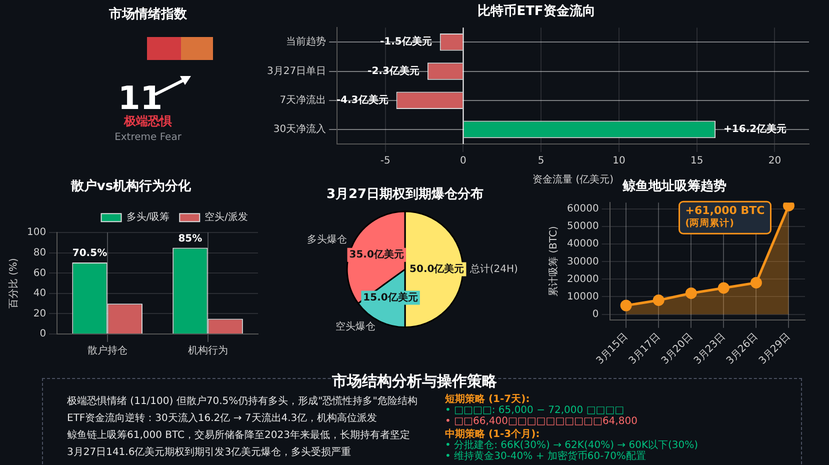 This screenshot has width=829, height=465. I want to click on y-tick-label: 0, so click(595, 314).